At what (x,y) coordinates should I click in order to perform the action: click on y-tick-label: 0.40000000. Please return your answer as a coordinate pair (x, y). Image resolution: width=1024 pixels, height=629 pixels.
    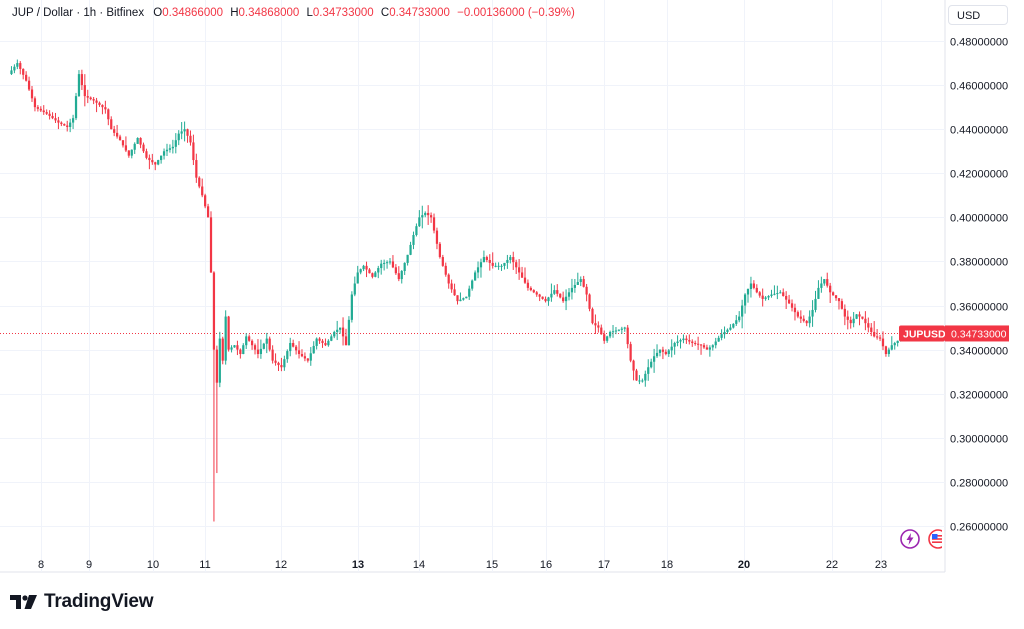
    Looking at the image, I should click on (979, 219).